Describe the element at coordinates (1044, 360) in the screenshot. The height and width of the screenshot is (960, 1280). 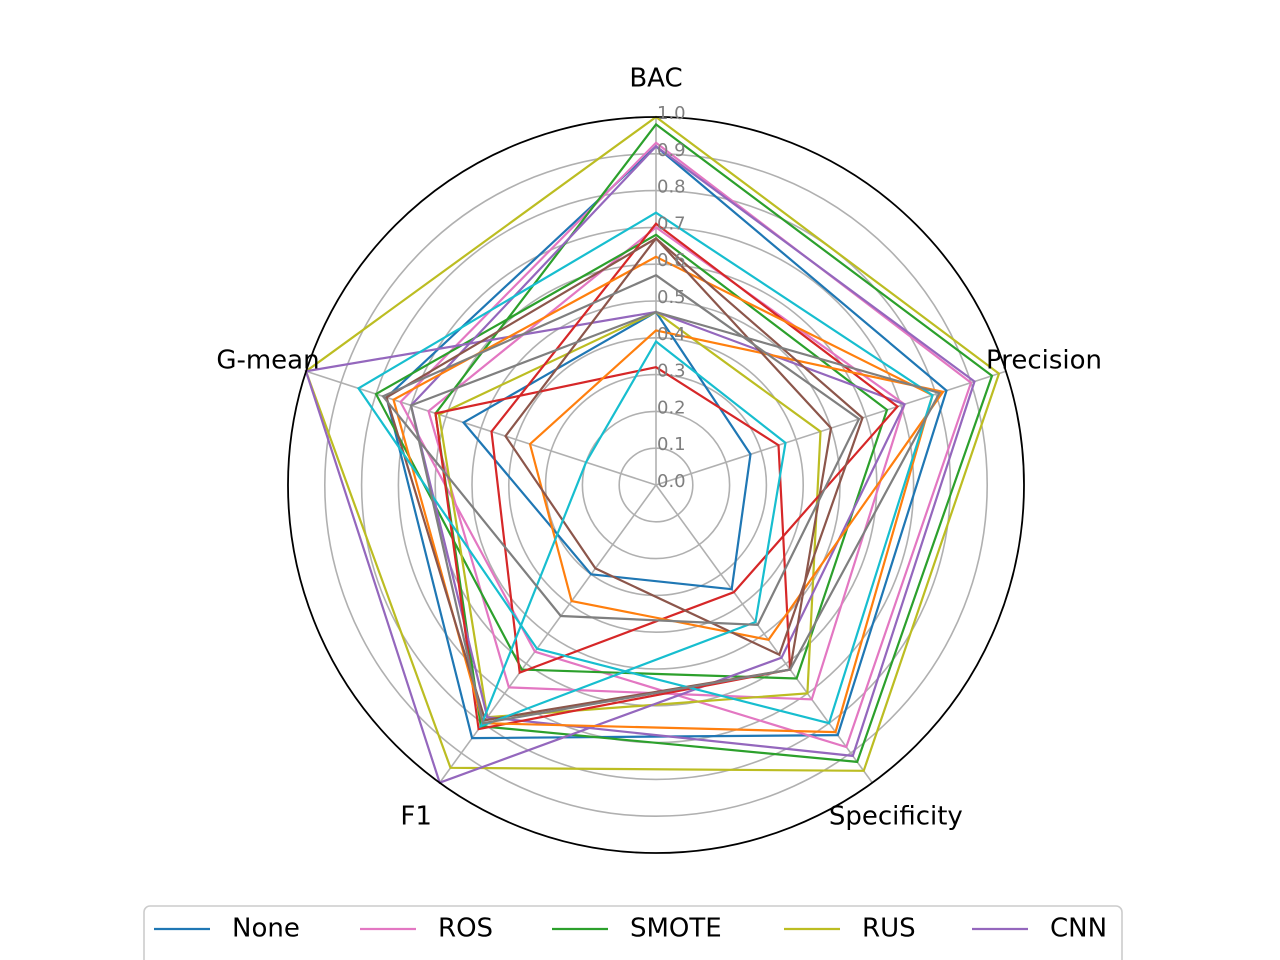
I see `axis-label-precision: Precision` at that location.